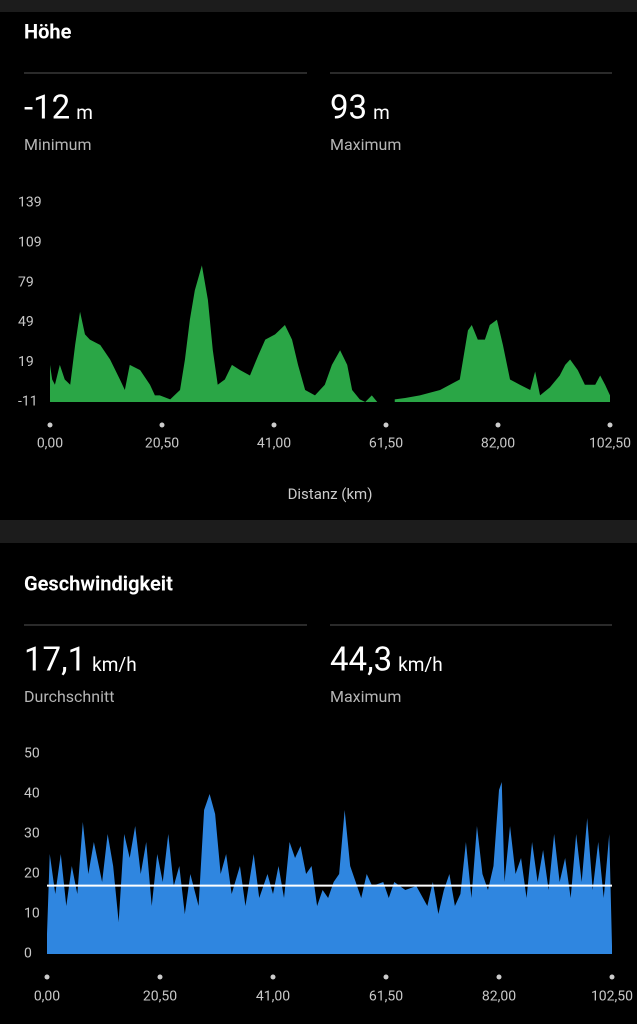 This screenshot has width=637, height=1024. What do you see at coordinates (57, 144) in the screenshot?
I see `stat-label: Minimum` at bounding box center [57, 144].